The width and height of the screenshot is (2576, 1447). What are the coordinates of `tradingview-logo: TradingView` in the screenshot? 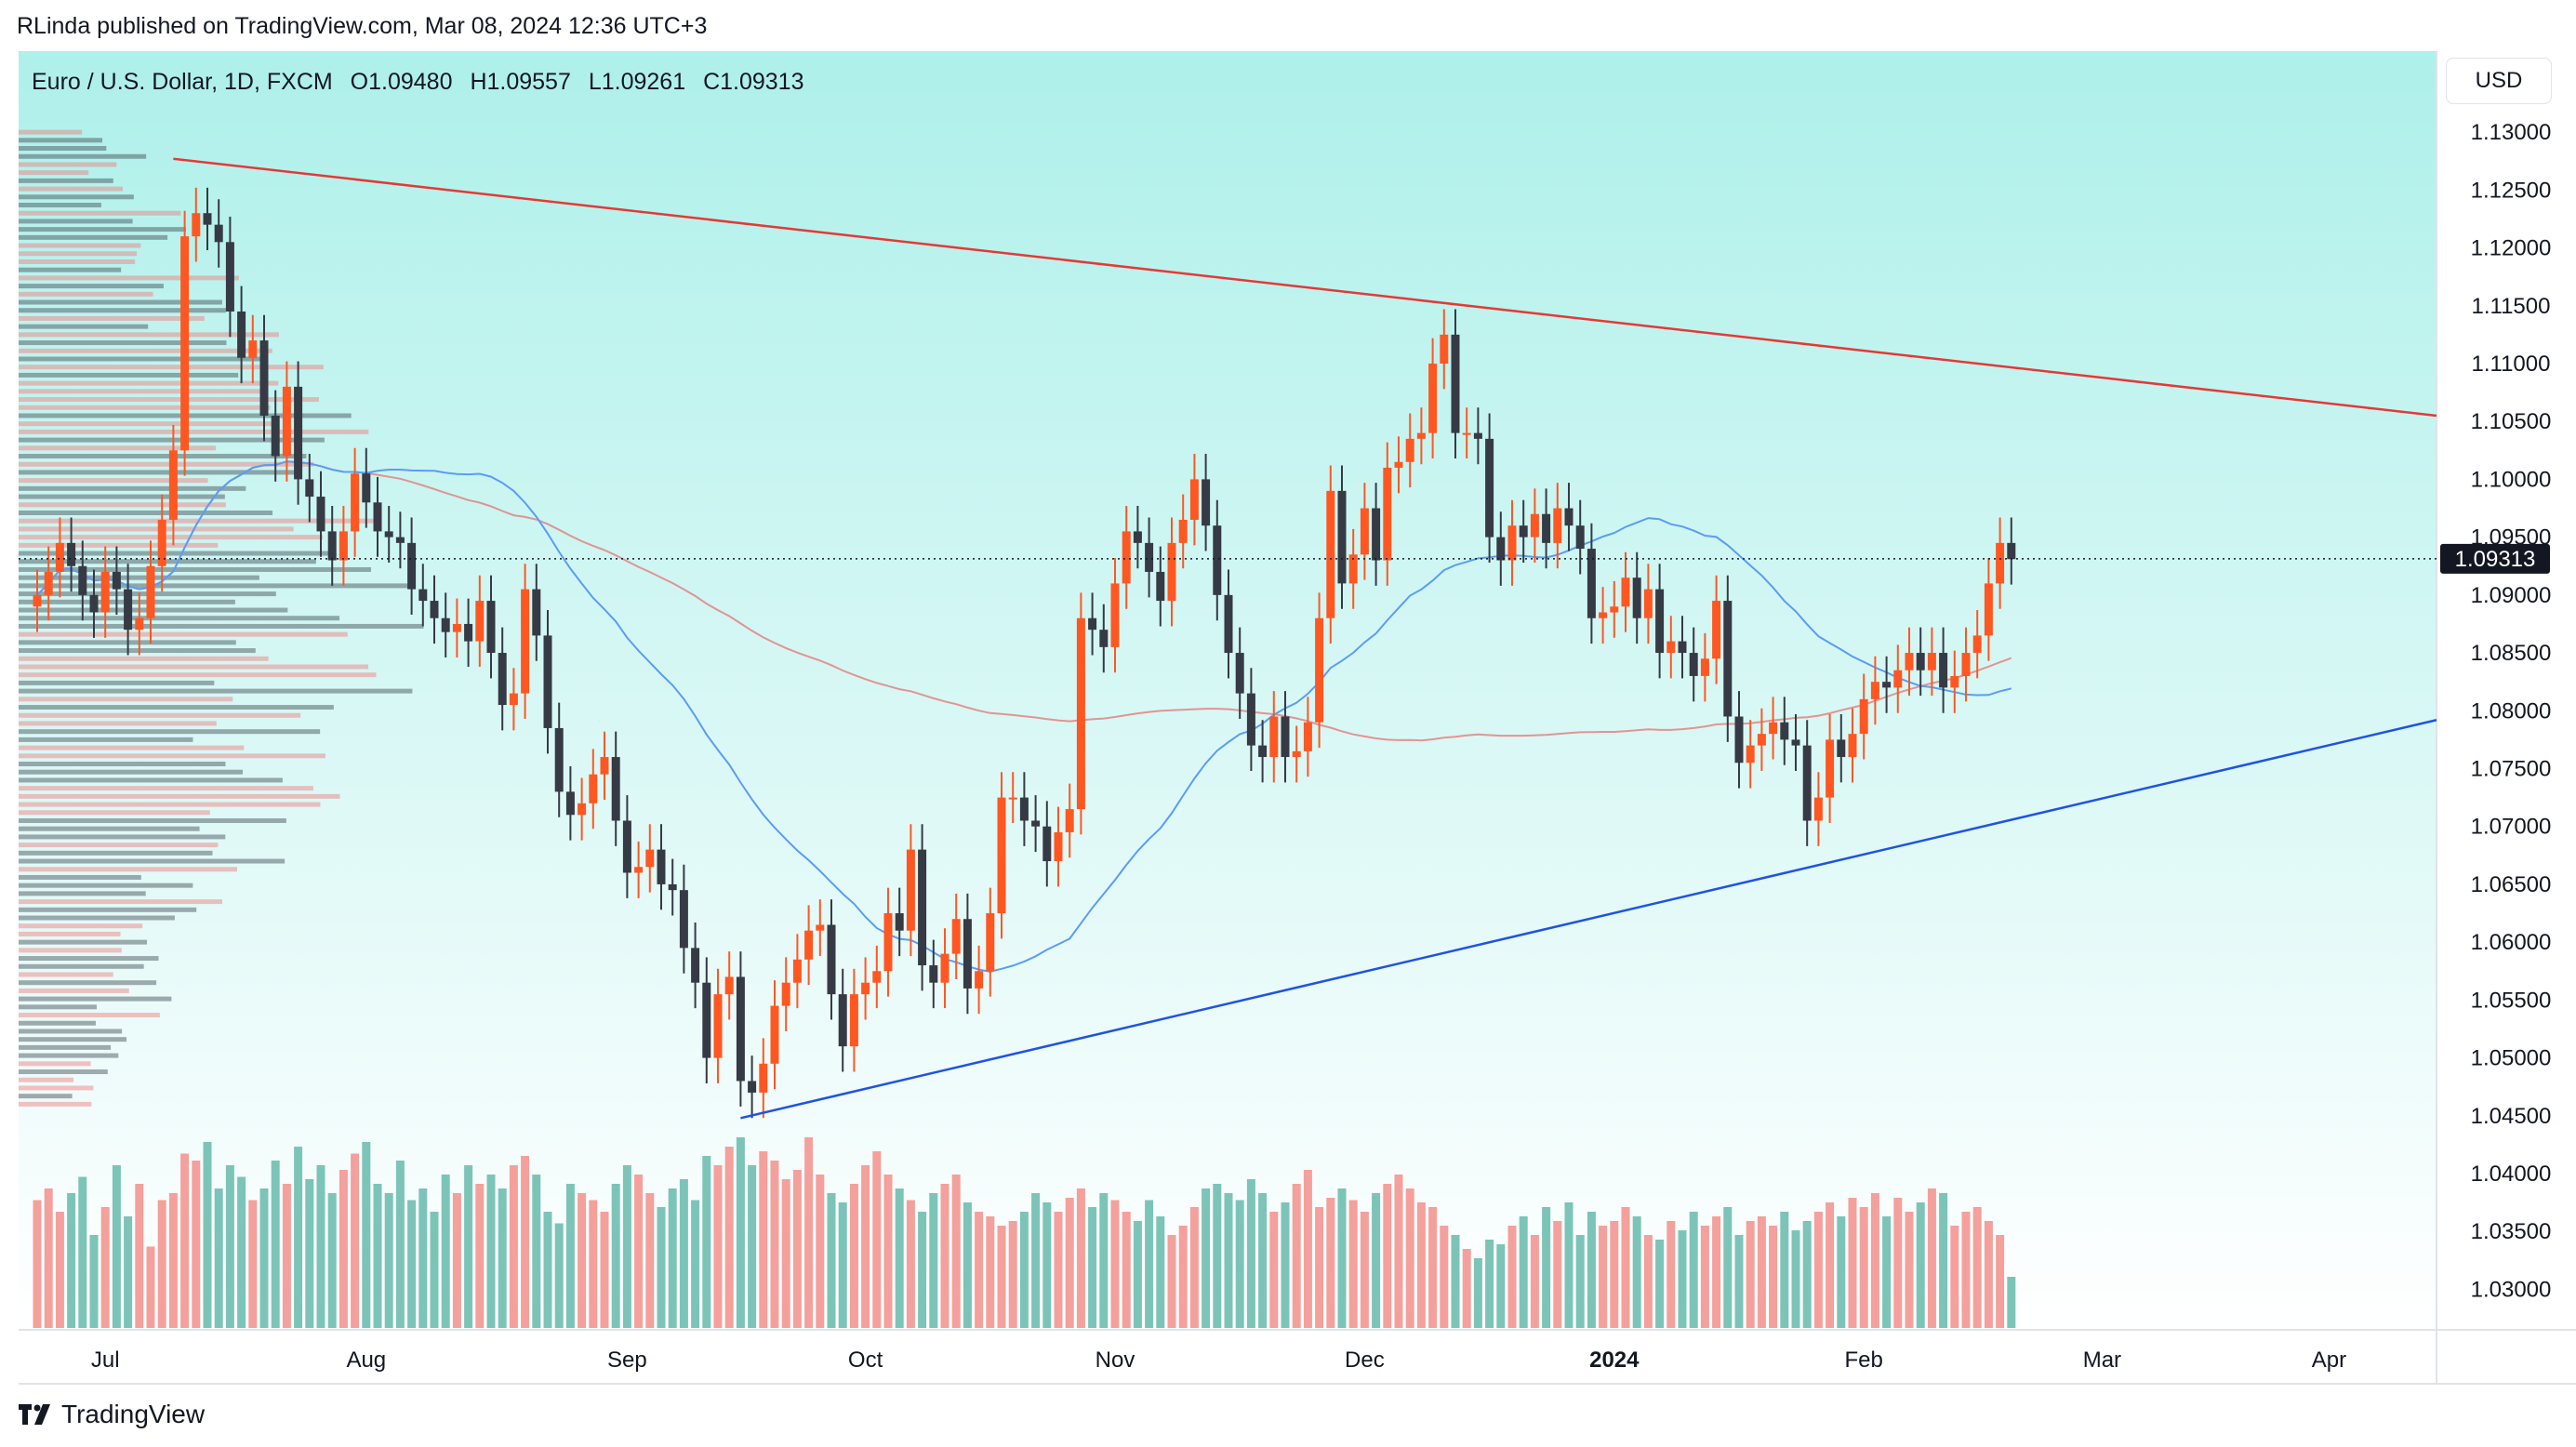 It's located at (112, 1415).